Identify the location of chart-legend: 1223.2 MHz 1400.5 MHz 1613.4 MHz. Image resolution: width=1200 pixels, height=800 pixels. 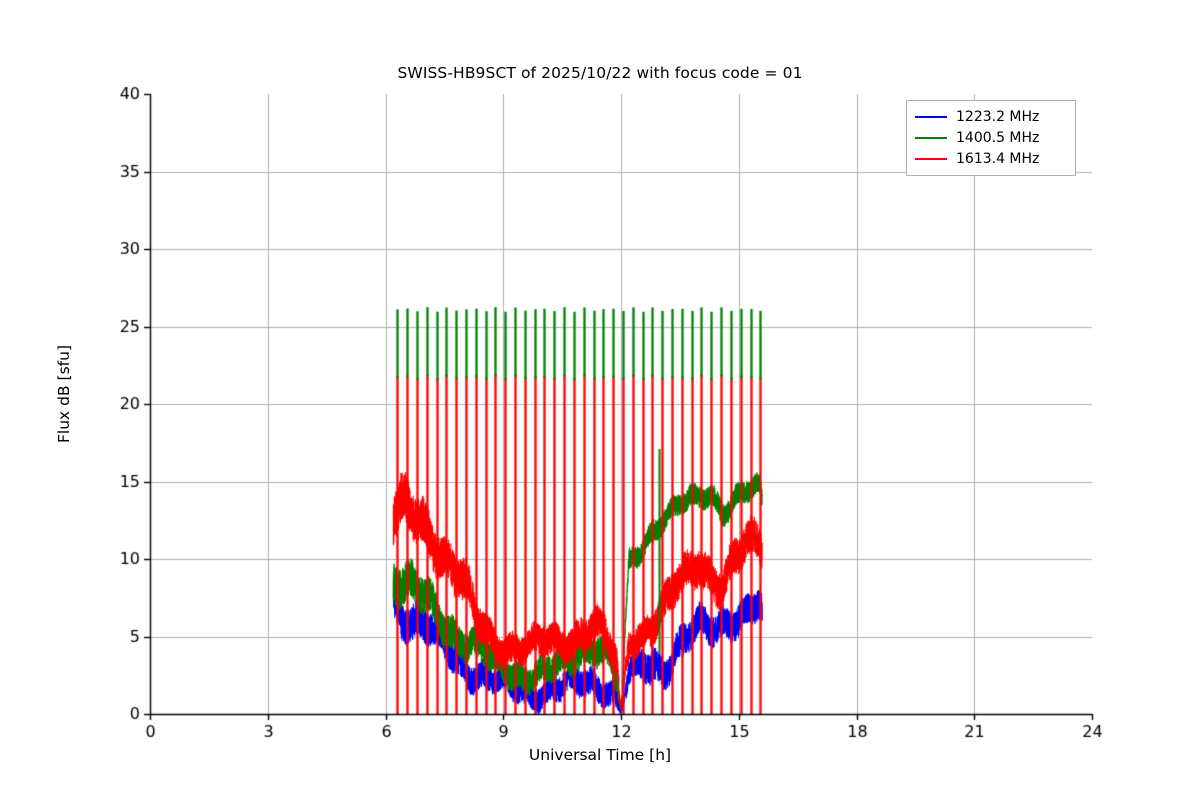
(991, 138).